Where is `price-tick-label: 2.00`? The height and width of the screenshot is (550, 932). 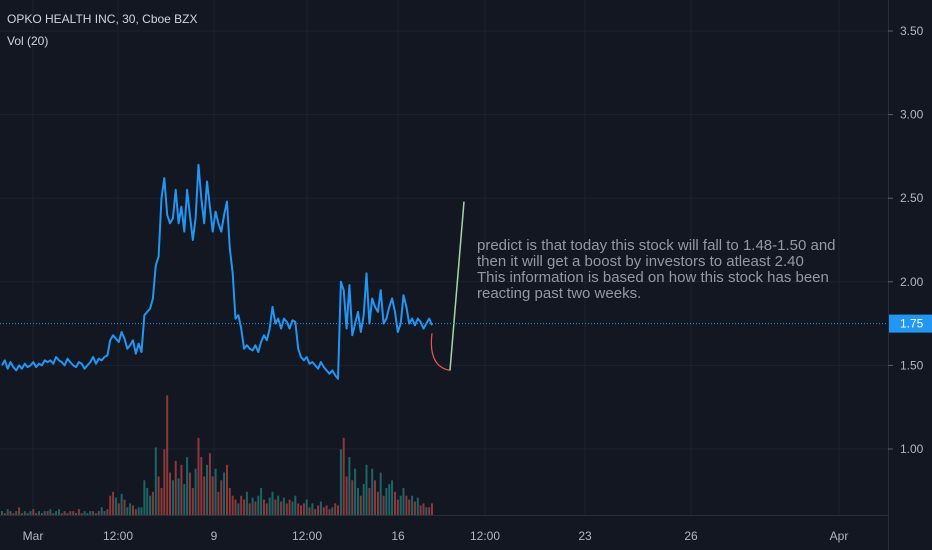 price-tick-label: 2.00 is located at coordinates (912, 282).